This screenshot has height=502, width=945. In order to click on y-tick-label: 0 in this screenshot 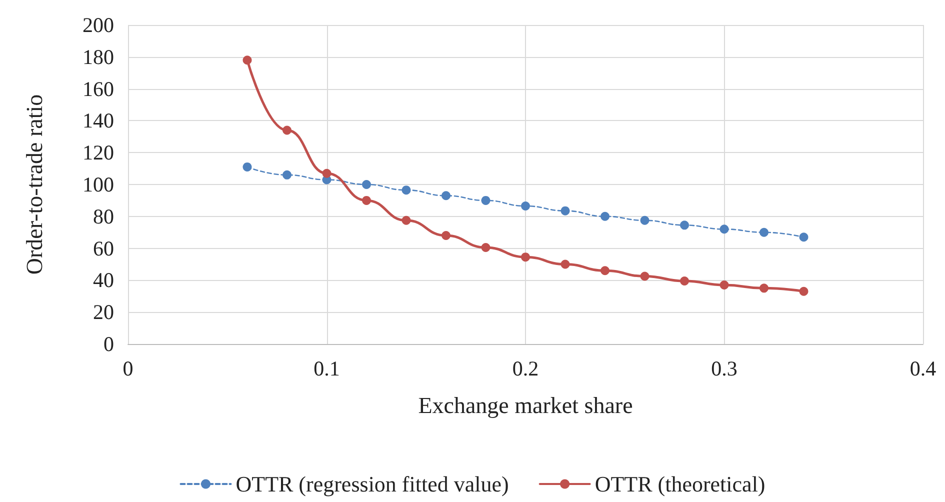, I will do `click(109, 344)`.